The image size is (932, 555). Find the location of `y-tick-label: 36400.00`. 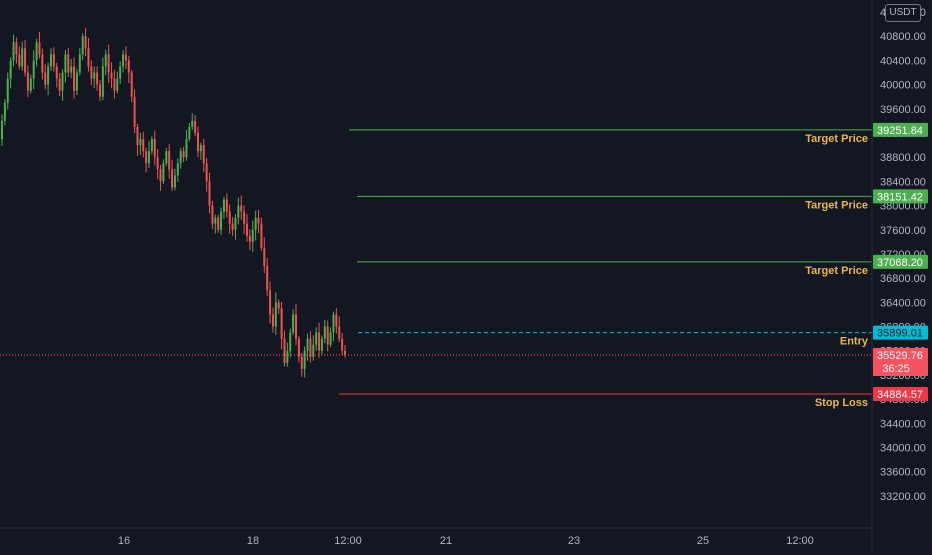

y-tick-label: 36400.00 is located at coordinates (903, 303).